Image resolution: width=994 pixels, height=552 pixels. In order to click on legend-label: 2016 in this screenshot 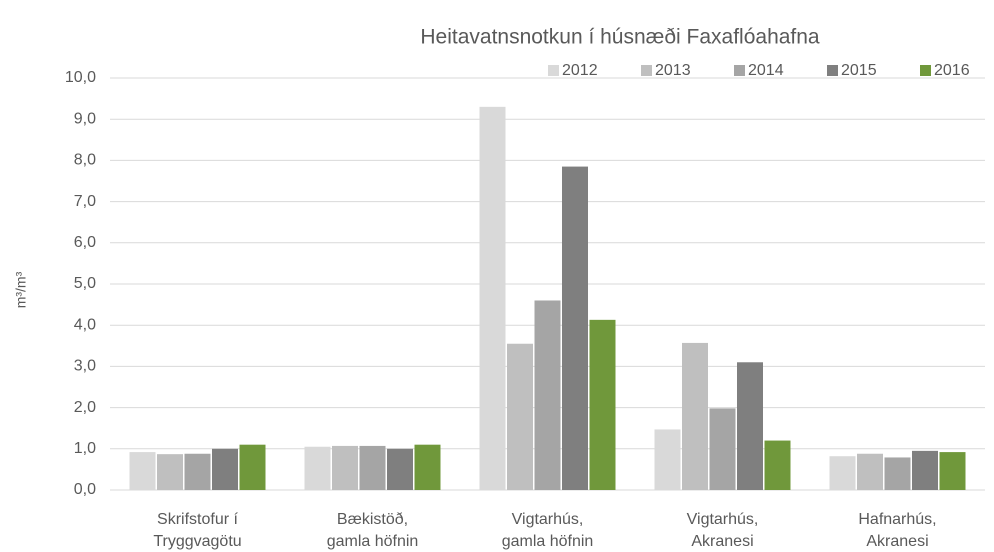, I will do `click(952, 70)`.